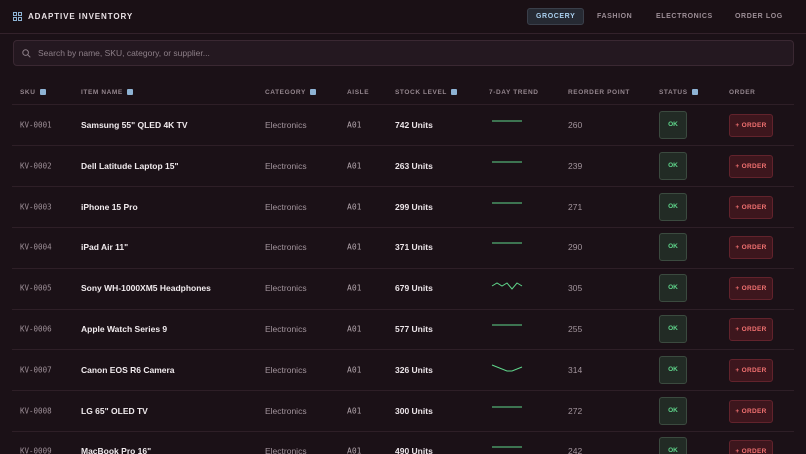  I want to click on sku: KV-0008, so click(36, 411).